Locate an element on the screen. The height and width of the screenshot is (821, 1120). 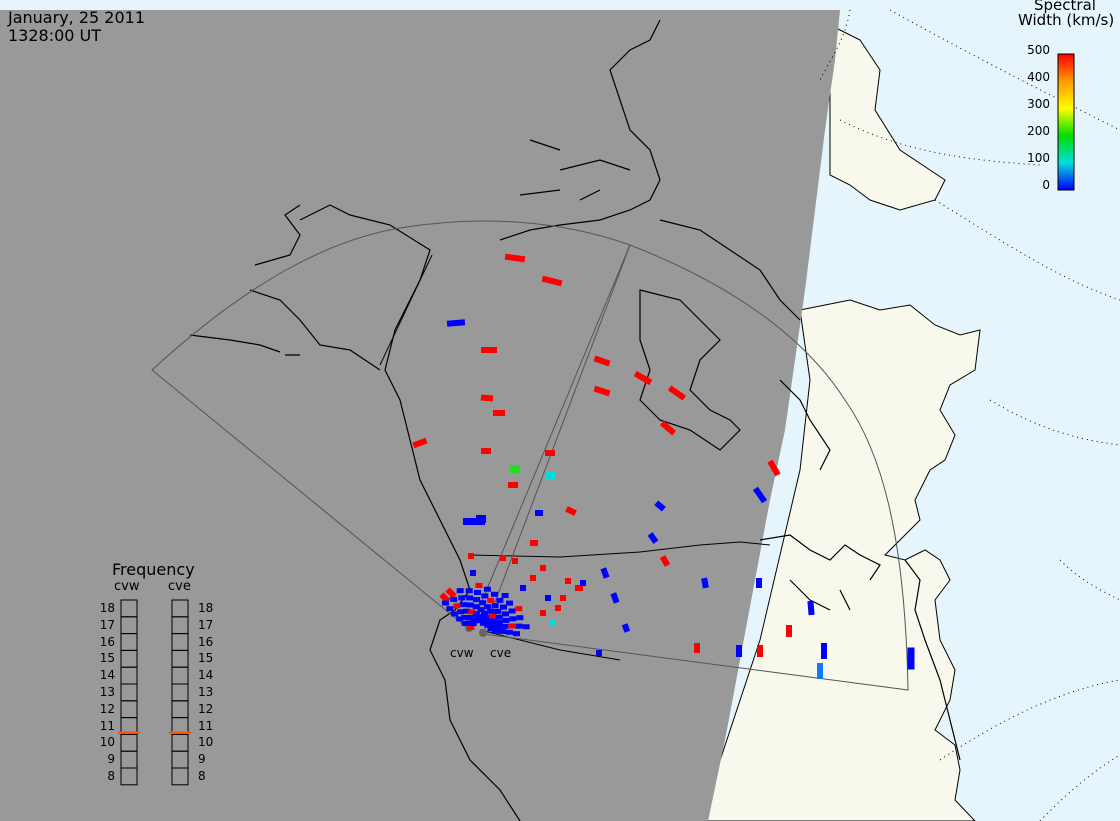
frequency-scale-label: 10 is located at coordinates (206, 742).